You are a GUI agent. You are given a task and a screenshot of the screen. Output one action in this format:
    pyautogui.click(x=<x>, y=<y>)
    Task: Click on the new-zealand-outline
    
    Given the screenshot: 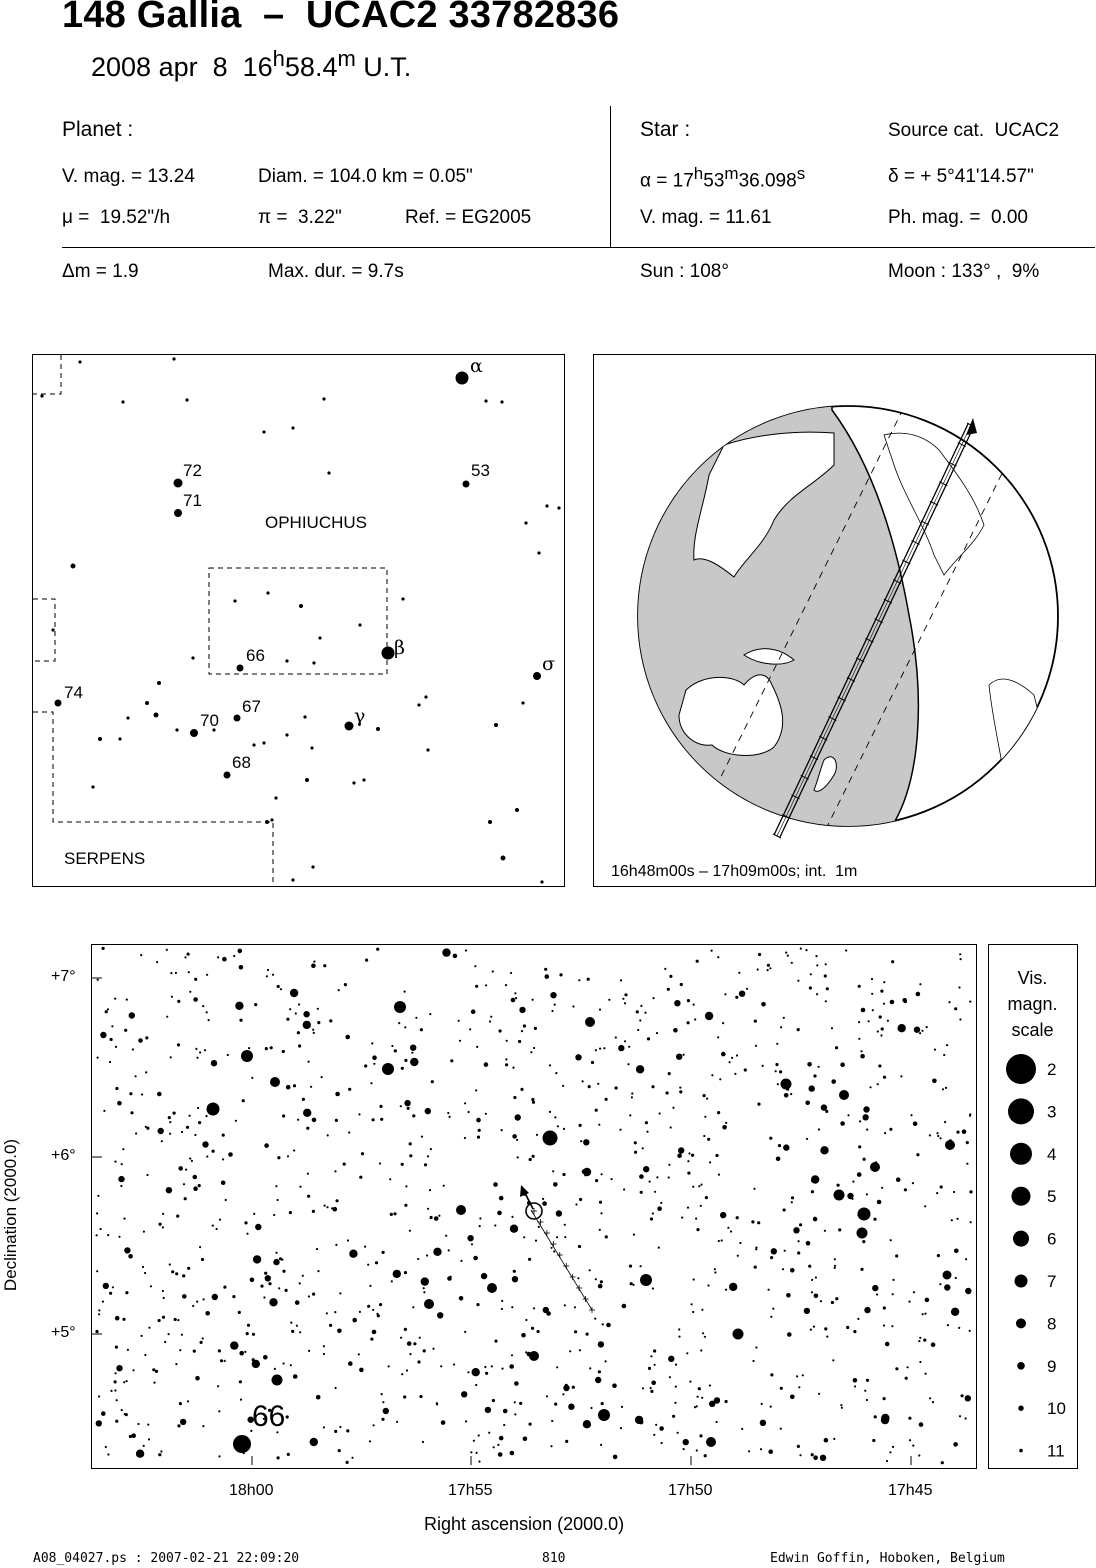 What is the action you would take?
    pyautogui.click(x=825, y=774)
    